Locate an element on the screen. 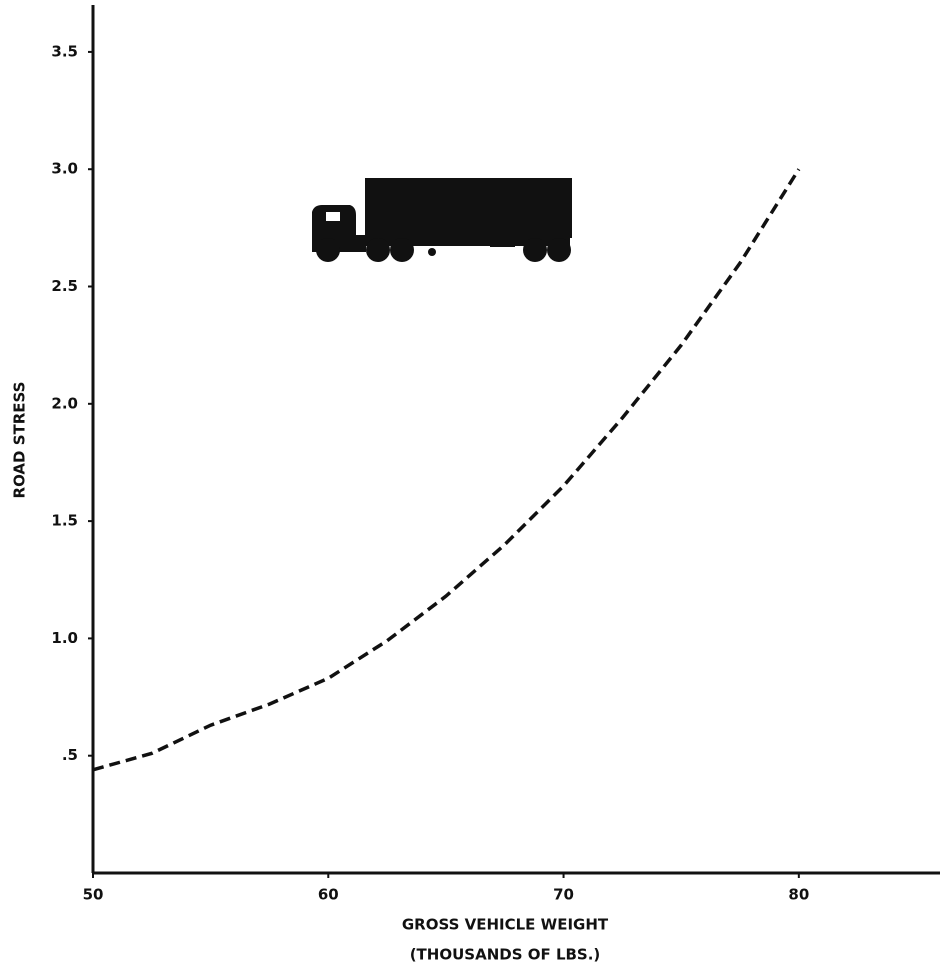 The height and width of the screenshot is (966, 948). x-tick-label: 80 is located at coordinates (798, 895).